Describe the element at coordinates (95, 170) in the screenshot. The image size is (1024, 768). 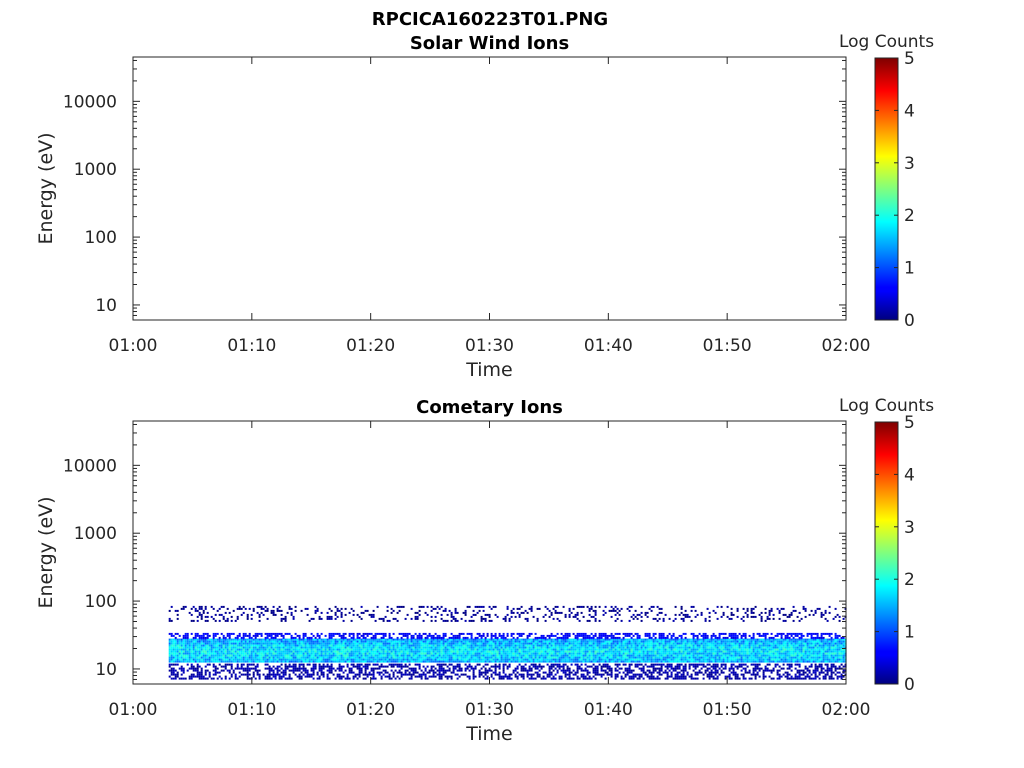
I see `y-tick-label: 1000` at that location.